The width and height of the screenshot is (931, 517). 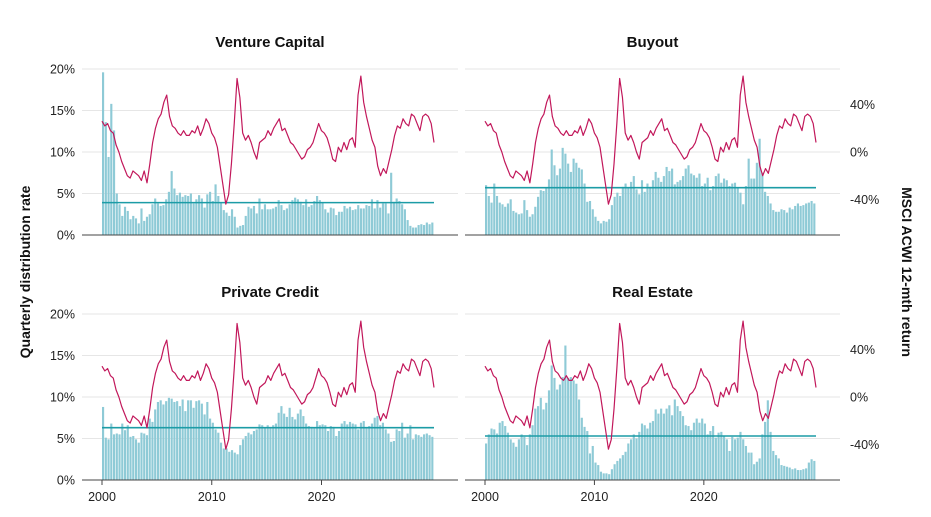 I want to click on panel-title: Buyout, so click(x=653, y=42).